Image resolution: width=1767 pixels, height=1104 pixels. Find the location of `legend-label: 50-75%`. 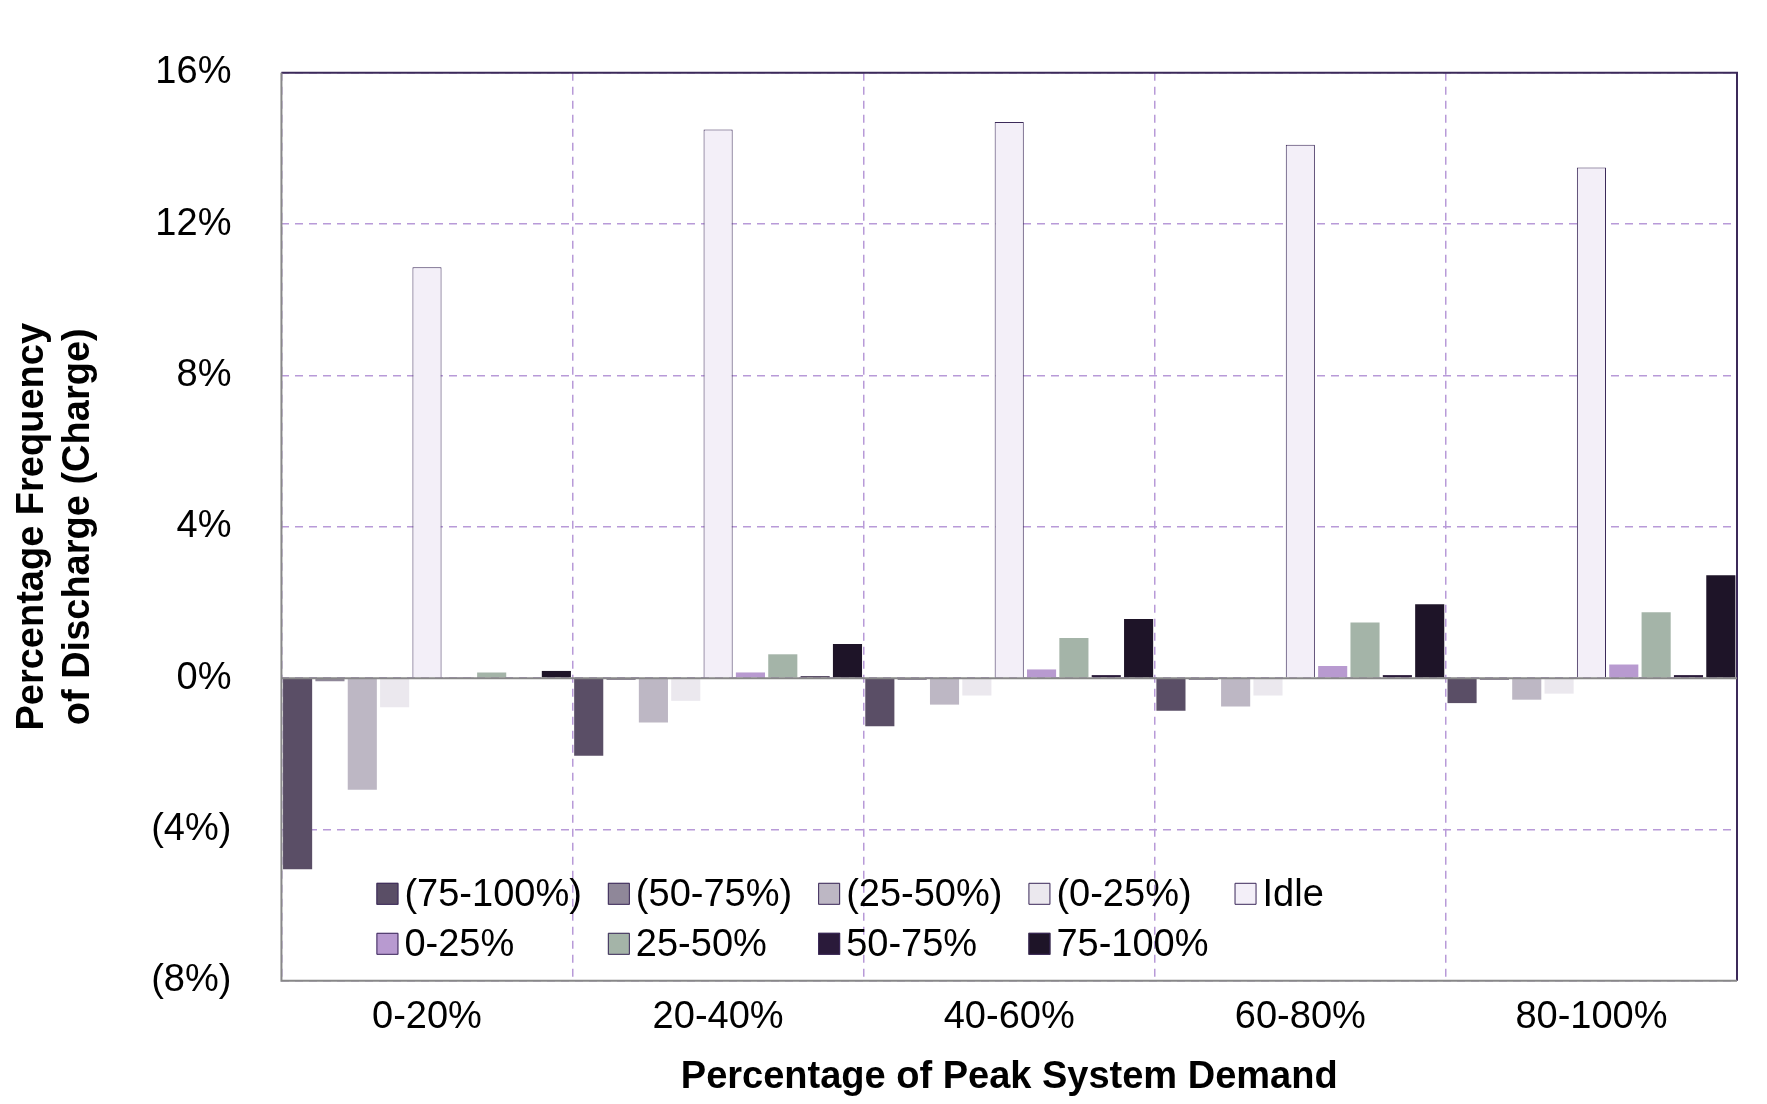

legend-label: 50-75% is located at coordinates (912, 943).